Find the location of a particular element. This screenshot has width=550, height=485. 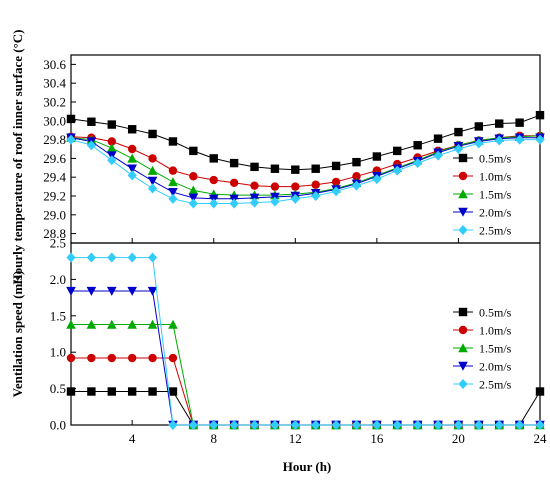

y-tick-label: 29.0 is located at coordinates (54, 214).